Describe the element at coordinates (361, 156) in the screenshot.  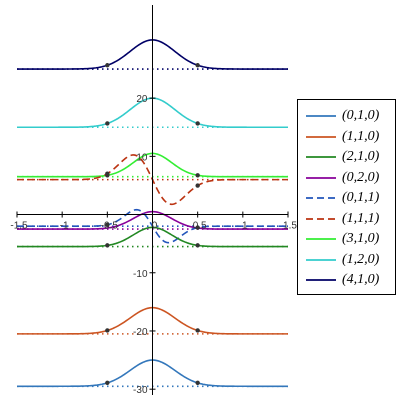
I see `legend-label: (2,1,0)` at that location.